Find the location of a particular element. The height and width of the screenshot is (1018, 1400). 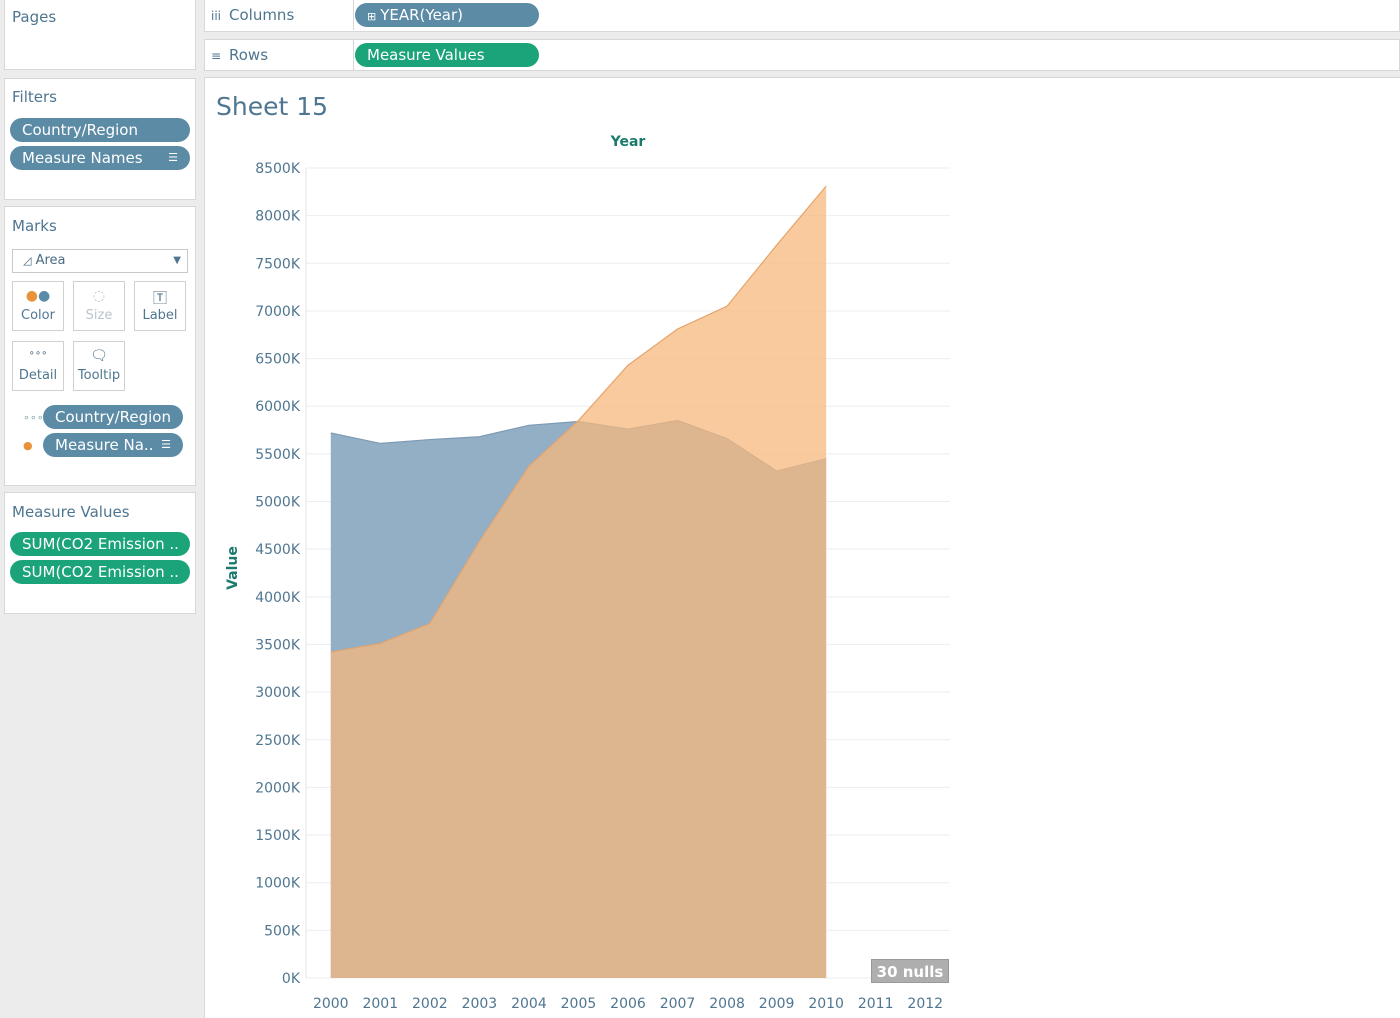

filter-country-region: Country/Region is located at coordinates (100, 130).